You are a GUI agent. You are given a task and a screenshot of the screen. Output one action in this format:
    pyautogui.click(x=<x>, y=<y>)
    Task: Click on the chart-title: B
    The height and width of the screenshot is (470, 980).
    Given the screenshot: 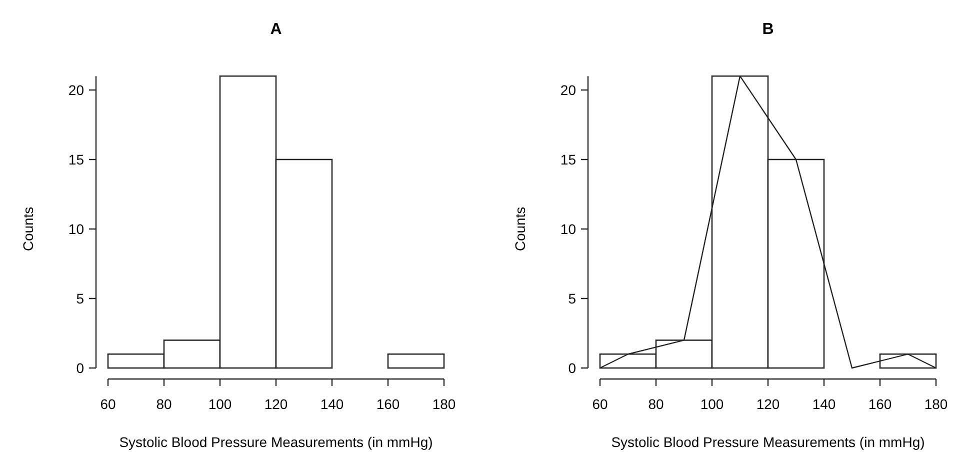 What is the action you would take?
    pyautogui.click(x=768, y=29)
    